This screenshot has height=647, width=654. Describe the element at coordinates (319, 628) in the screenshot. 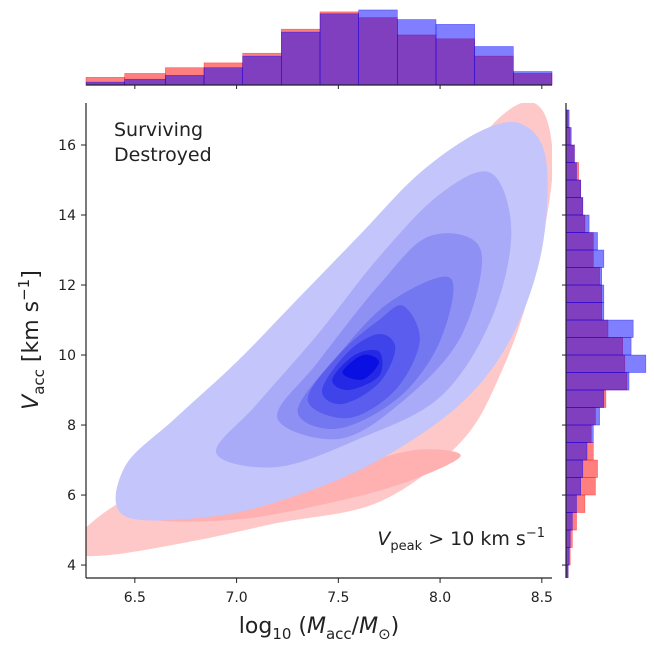

I see `x-axis-label: log10 (Macc/M⊙)` at that location.